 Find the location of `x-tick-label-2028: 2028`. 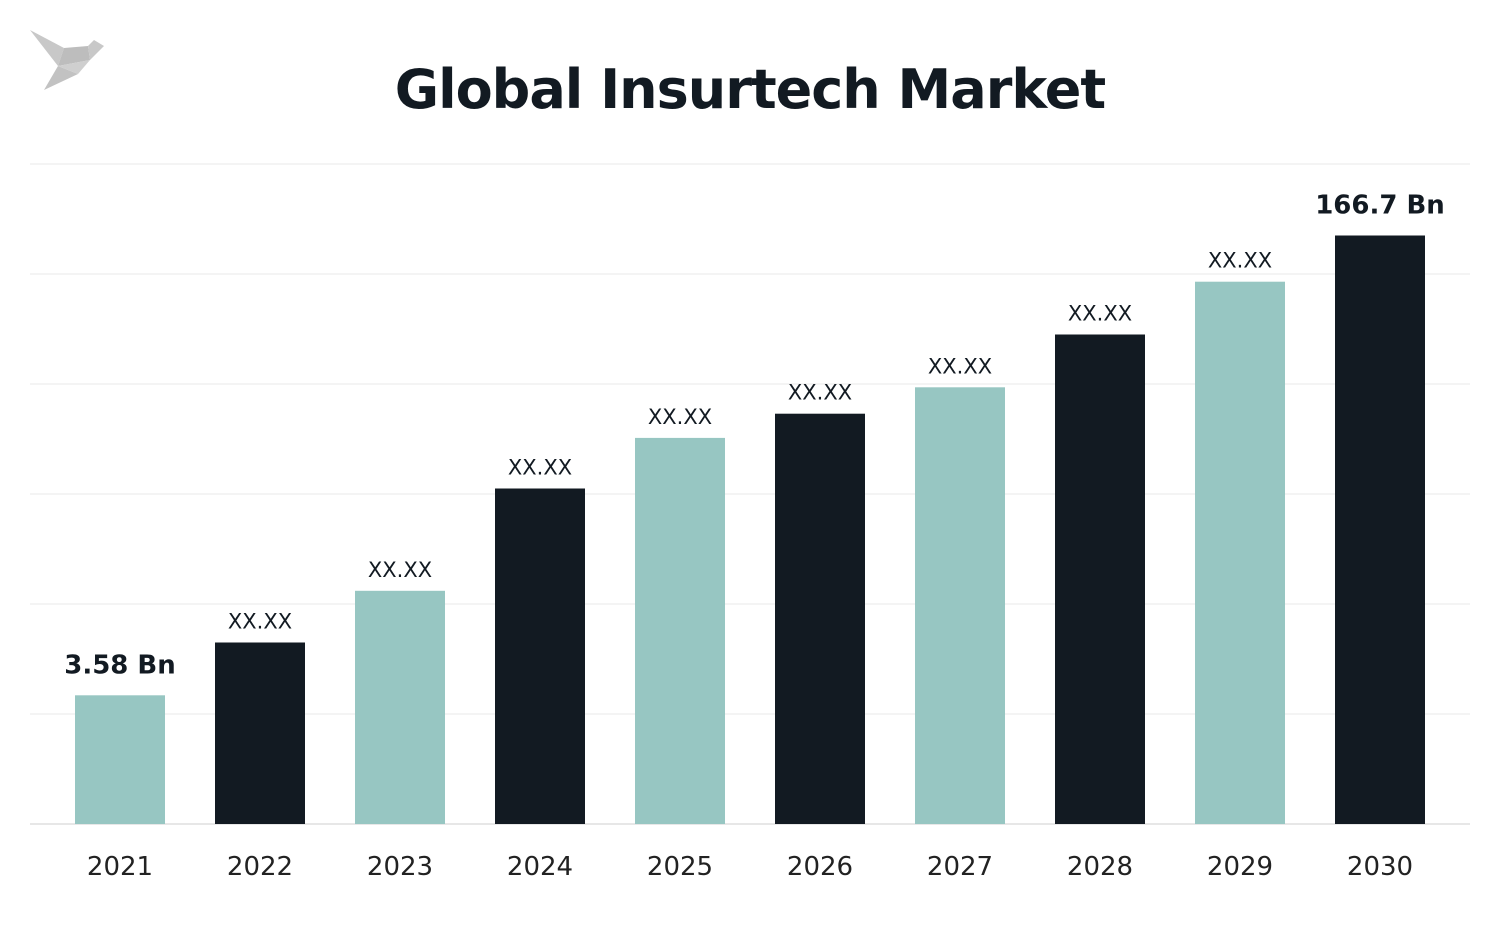

x-tick-label-2028: 2028 is located at coordinates (1100, 867).